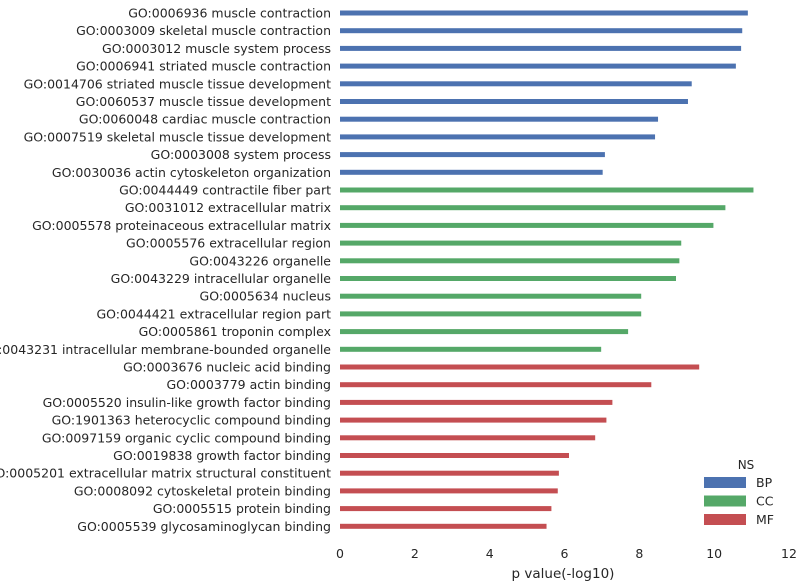  Describe the element at coordinates (228, 207) in the screenshot. I see `category-label: GO:0031012 extracellular matrix` at that location.